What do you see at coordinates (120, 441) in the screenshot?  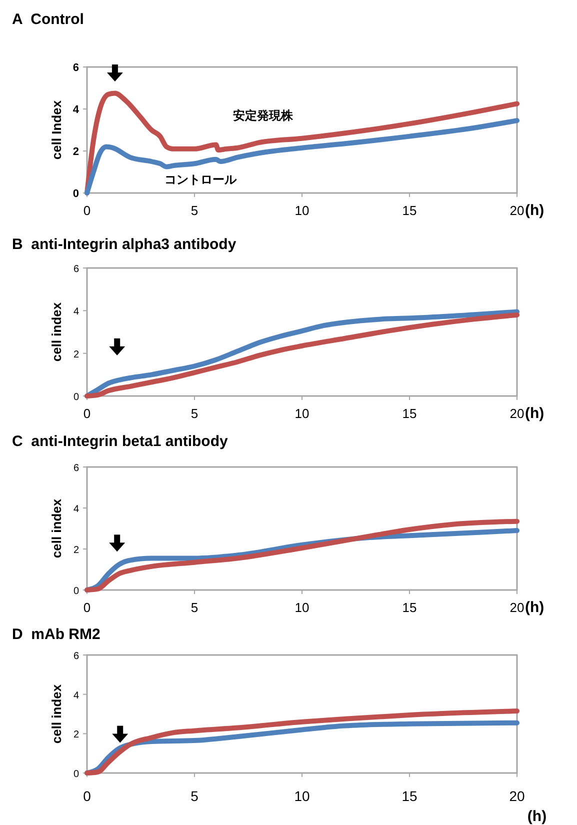 I see `chart-title: C anti-Integrin beta1 antibody` at bounding box center [120, 441].